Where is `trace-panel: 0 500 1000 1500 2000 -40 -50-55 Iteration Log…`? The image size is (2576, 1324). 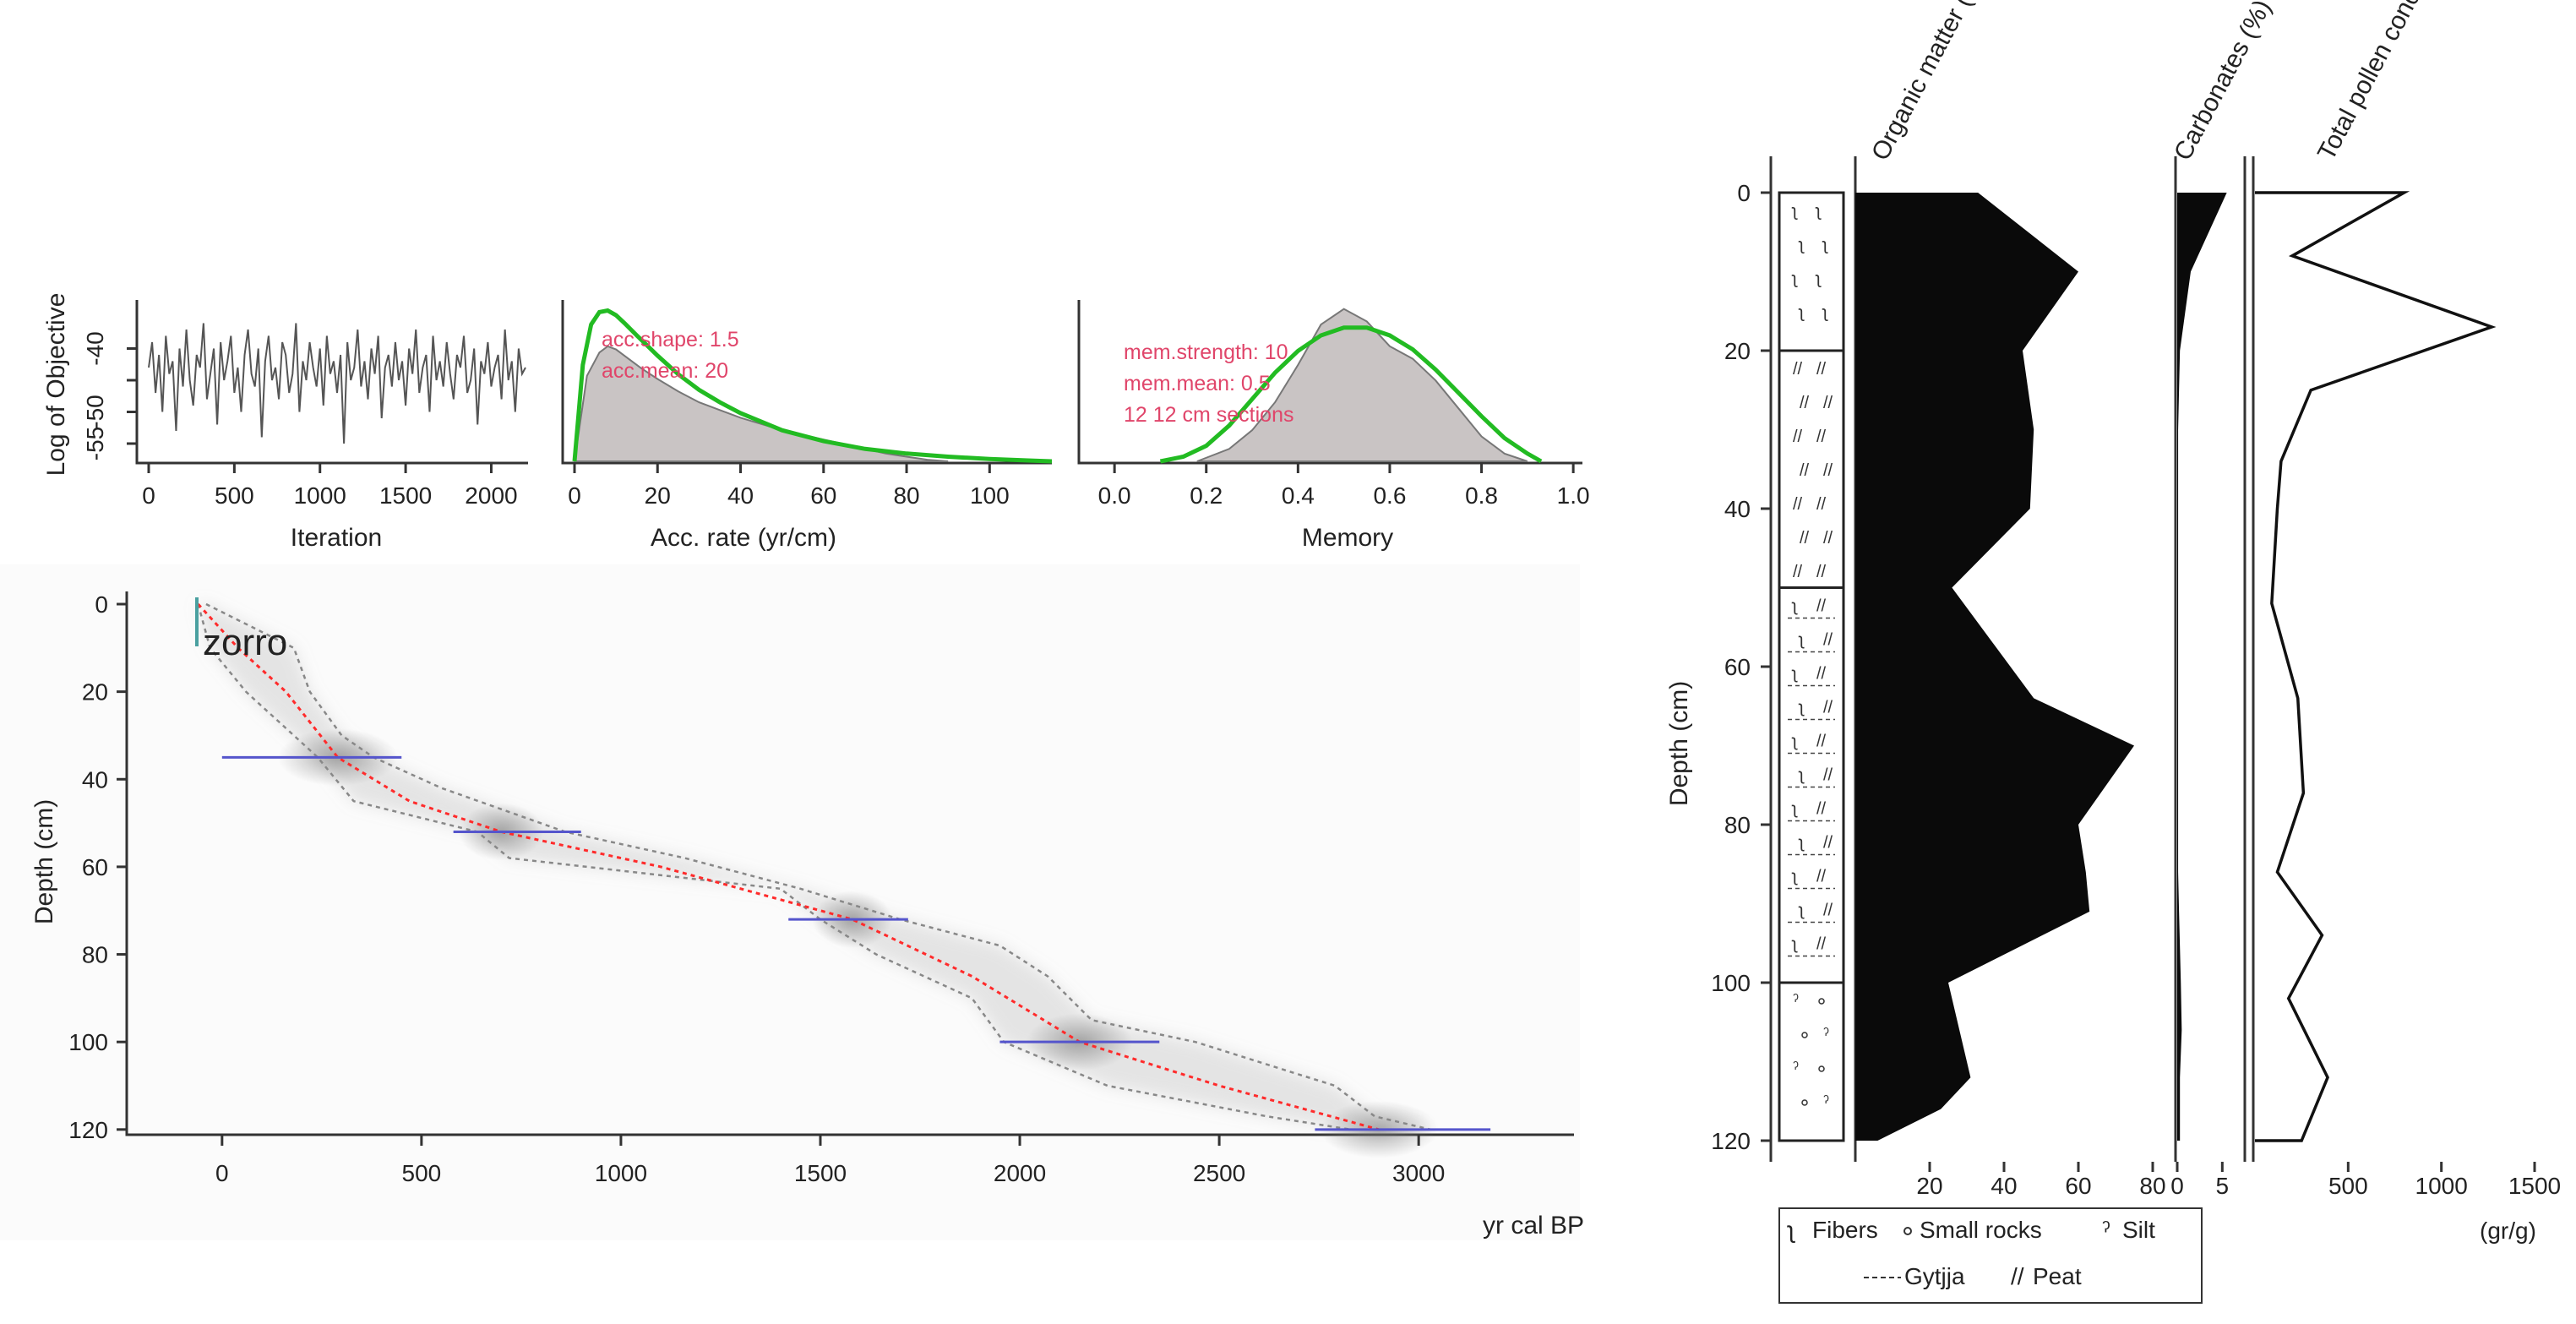 trace-panel: 0 500 1000 1500 2000 -40 -50-55 Iteration Log… is located at coordinates (285, 422).